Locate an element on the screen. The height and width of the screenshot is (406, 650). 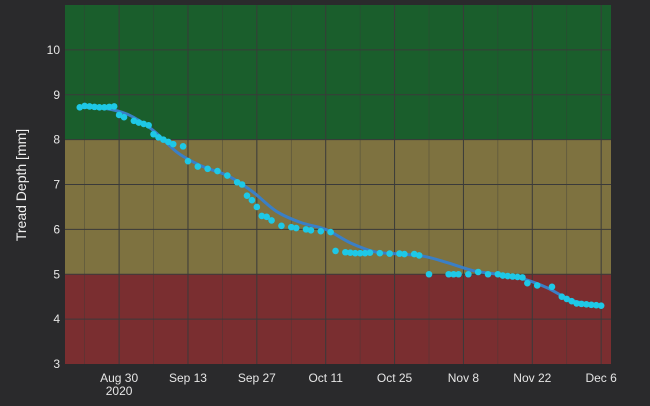
y-tick-label: 9 is located at coordinates (56, 95).